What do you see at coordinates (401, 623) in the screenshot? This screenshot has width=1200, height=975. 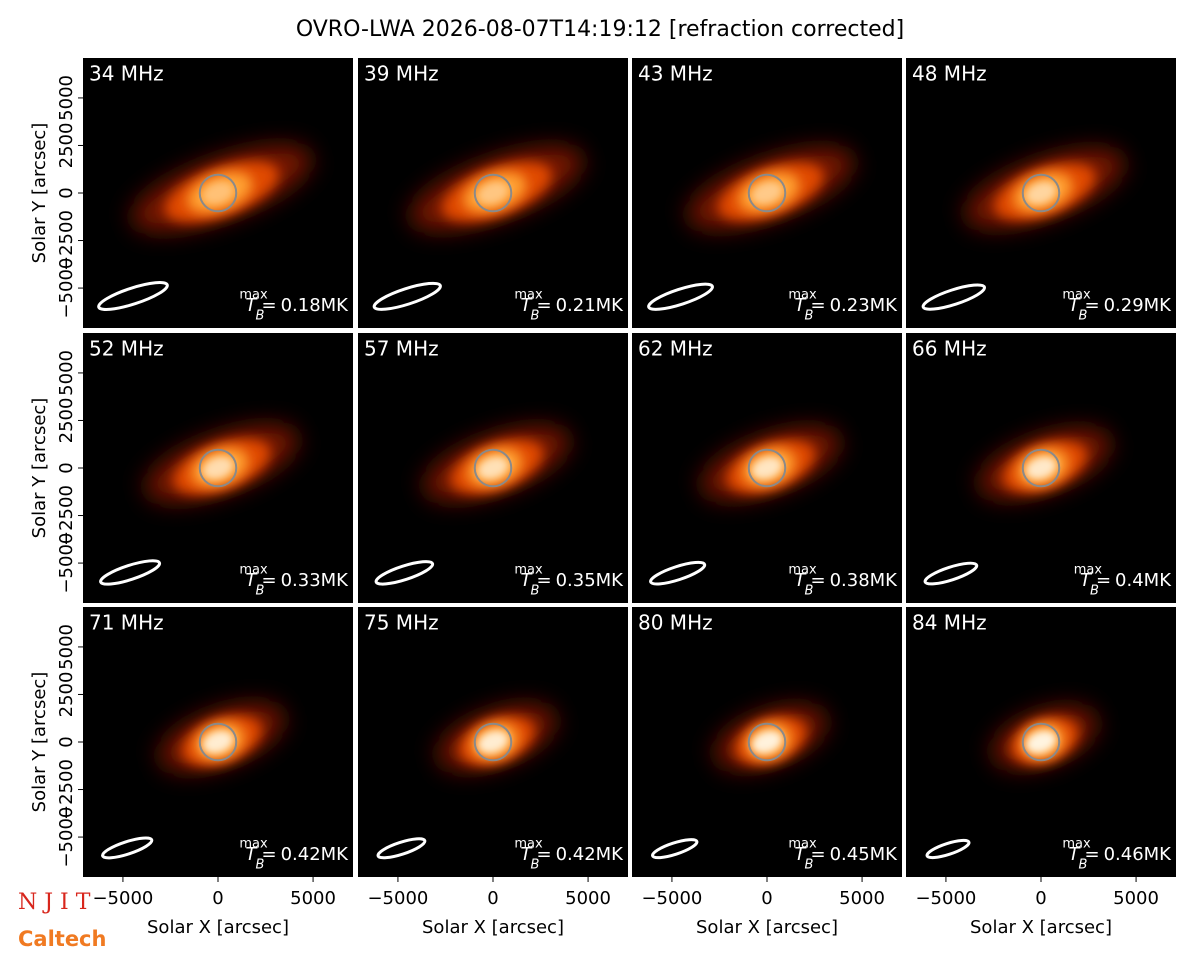 I see `frequency-label: 75 MHz` at bounding box center [401, 623].